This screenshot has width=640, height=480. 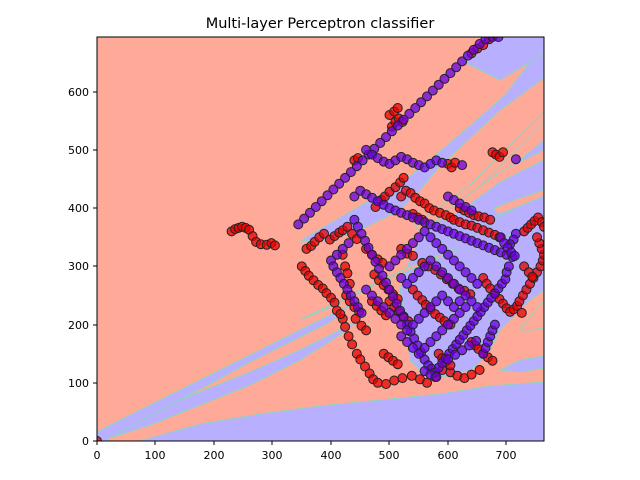 What do you see at coordinates (155, 455) in the screenshot?
I see `x-tick-label: 100` at bounding box center [155, 455].